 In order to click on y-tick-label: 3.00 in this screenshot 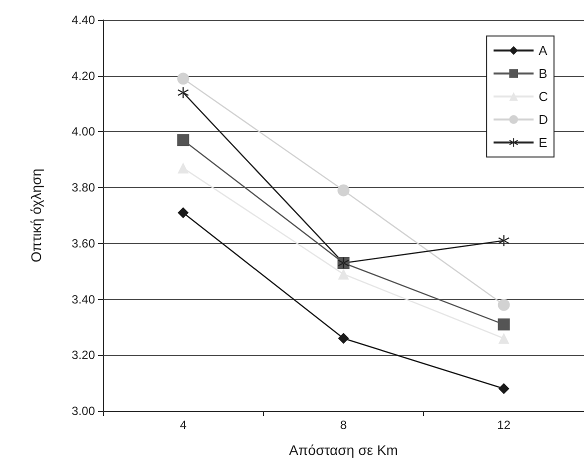, I will do `click(84, 411)`.